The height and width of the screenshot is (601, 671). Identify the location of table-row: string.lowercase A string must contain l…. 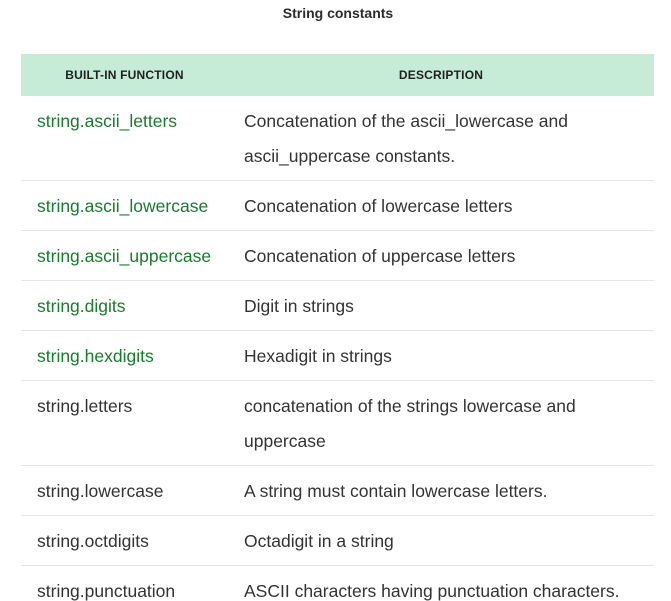
(337, 491).